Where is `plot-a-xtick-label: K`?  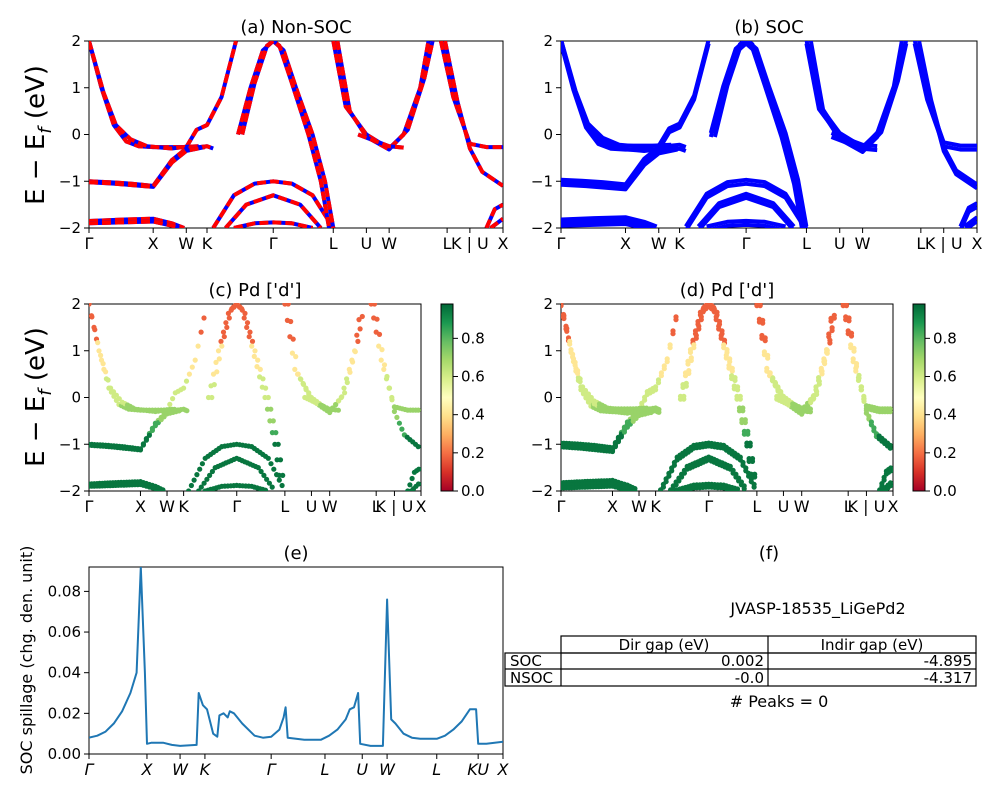
plot-a-xtick-label: K is located at coordinates (207, 243).